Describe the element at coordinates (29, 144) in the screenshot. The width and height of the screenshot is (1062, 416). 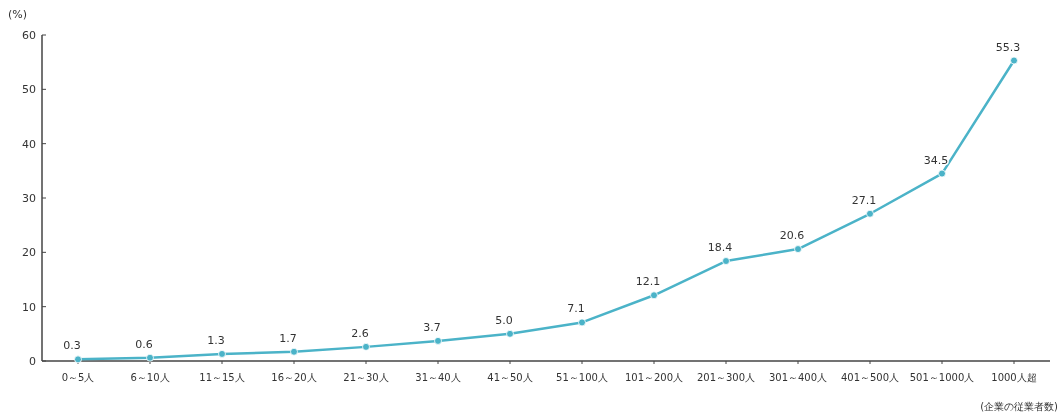
I see `y-tick-label: 40` at that location.